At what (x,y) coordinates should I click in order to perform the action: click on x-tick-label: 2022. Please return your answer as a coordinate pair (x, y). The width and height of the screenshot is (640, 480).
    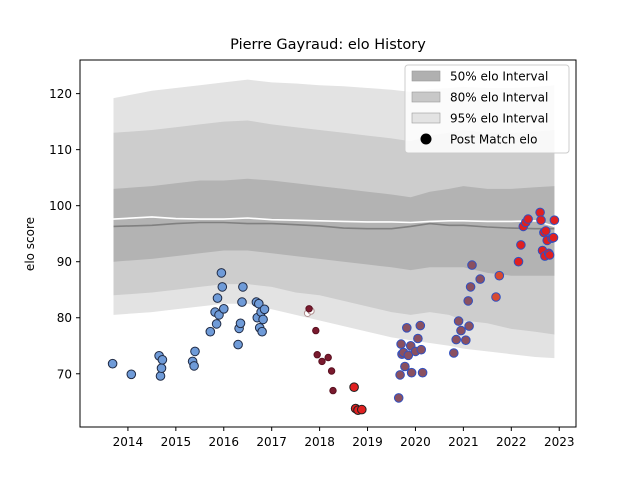
    Looking at the image, I should click on (511, 442).